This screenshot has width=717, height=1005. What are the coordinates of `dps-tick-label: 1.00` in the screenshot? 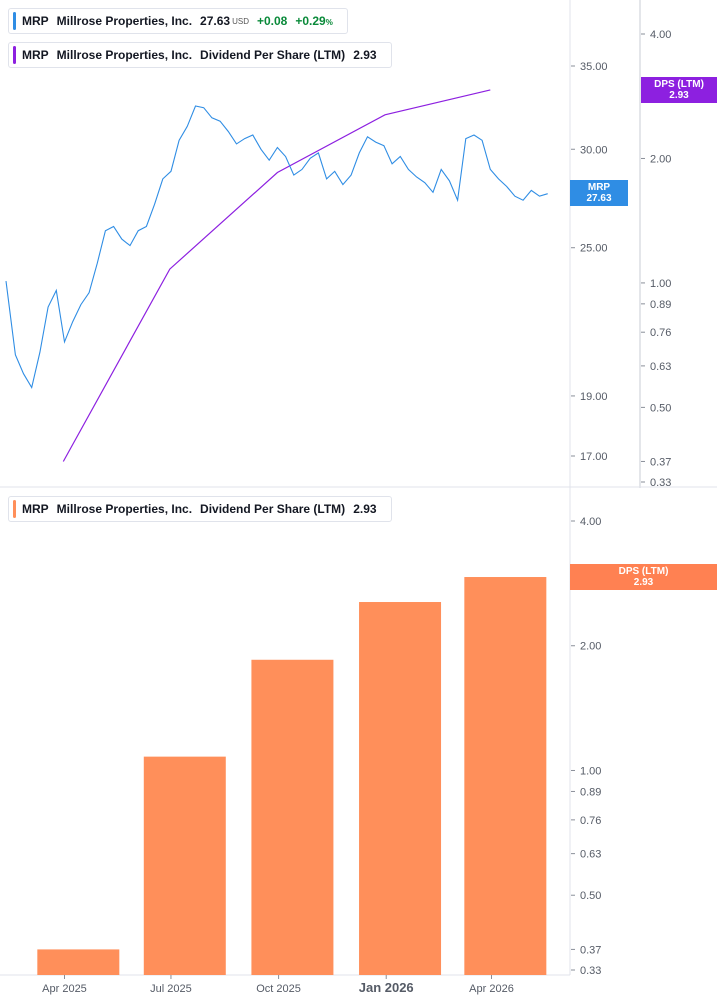 It's located at (660, 284).